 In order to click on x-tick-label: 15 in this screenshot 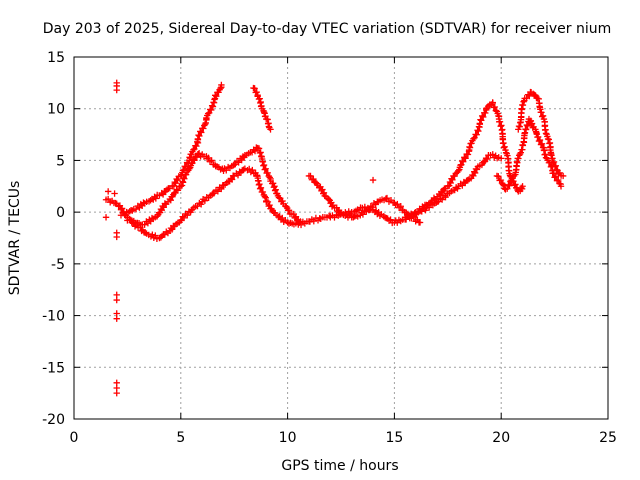, I will do `click(394, 438)`.